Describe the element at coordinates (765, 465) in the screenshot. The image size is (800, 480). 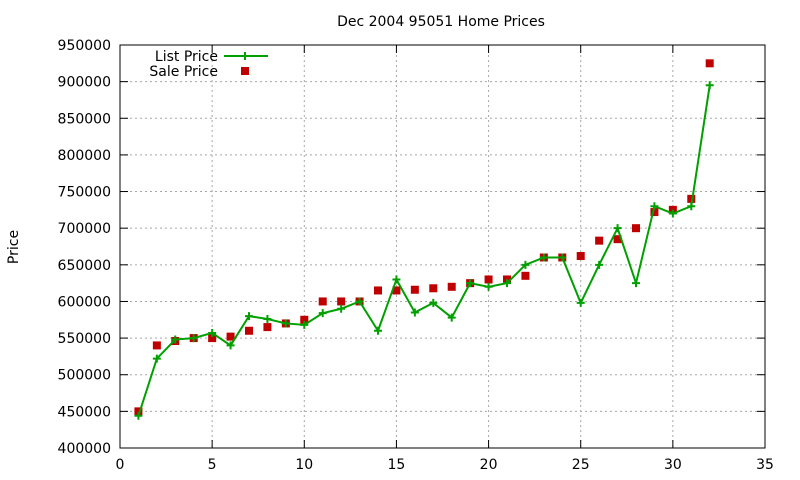
I see `x-tick-label: 35` at that location.